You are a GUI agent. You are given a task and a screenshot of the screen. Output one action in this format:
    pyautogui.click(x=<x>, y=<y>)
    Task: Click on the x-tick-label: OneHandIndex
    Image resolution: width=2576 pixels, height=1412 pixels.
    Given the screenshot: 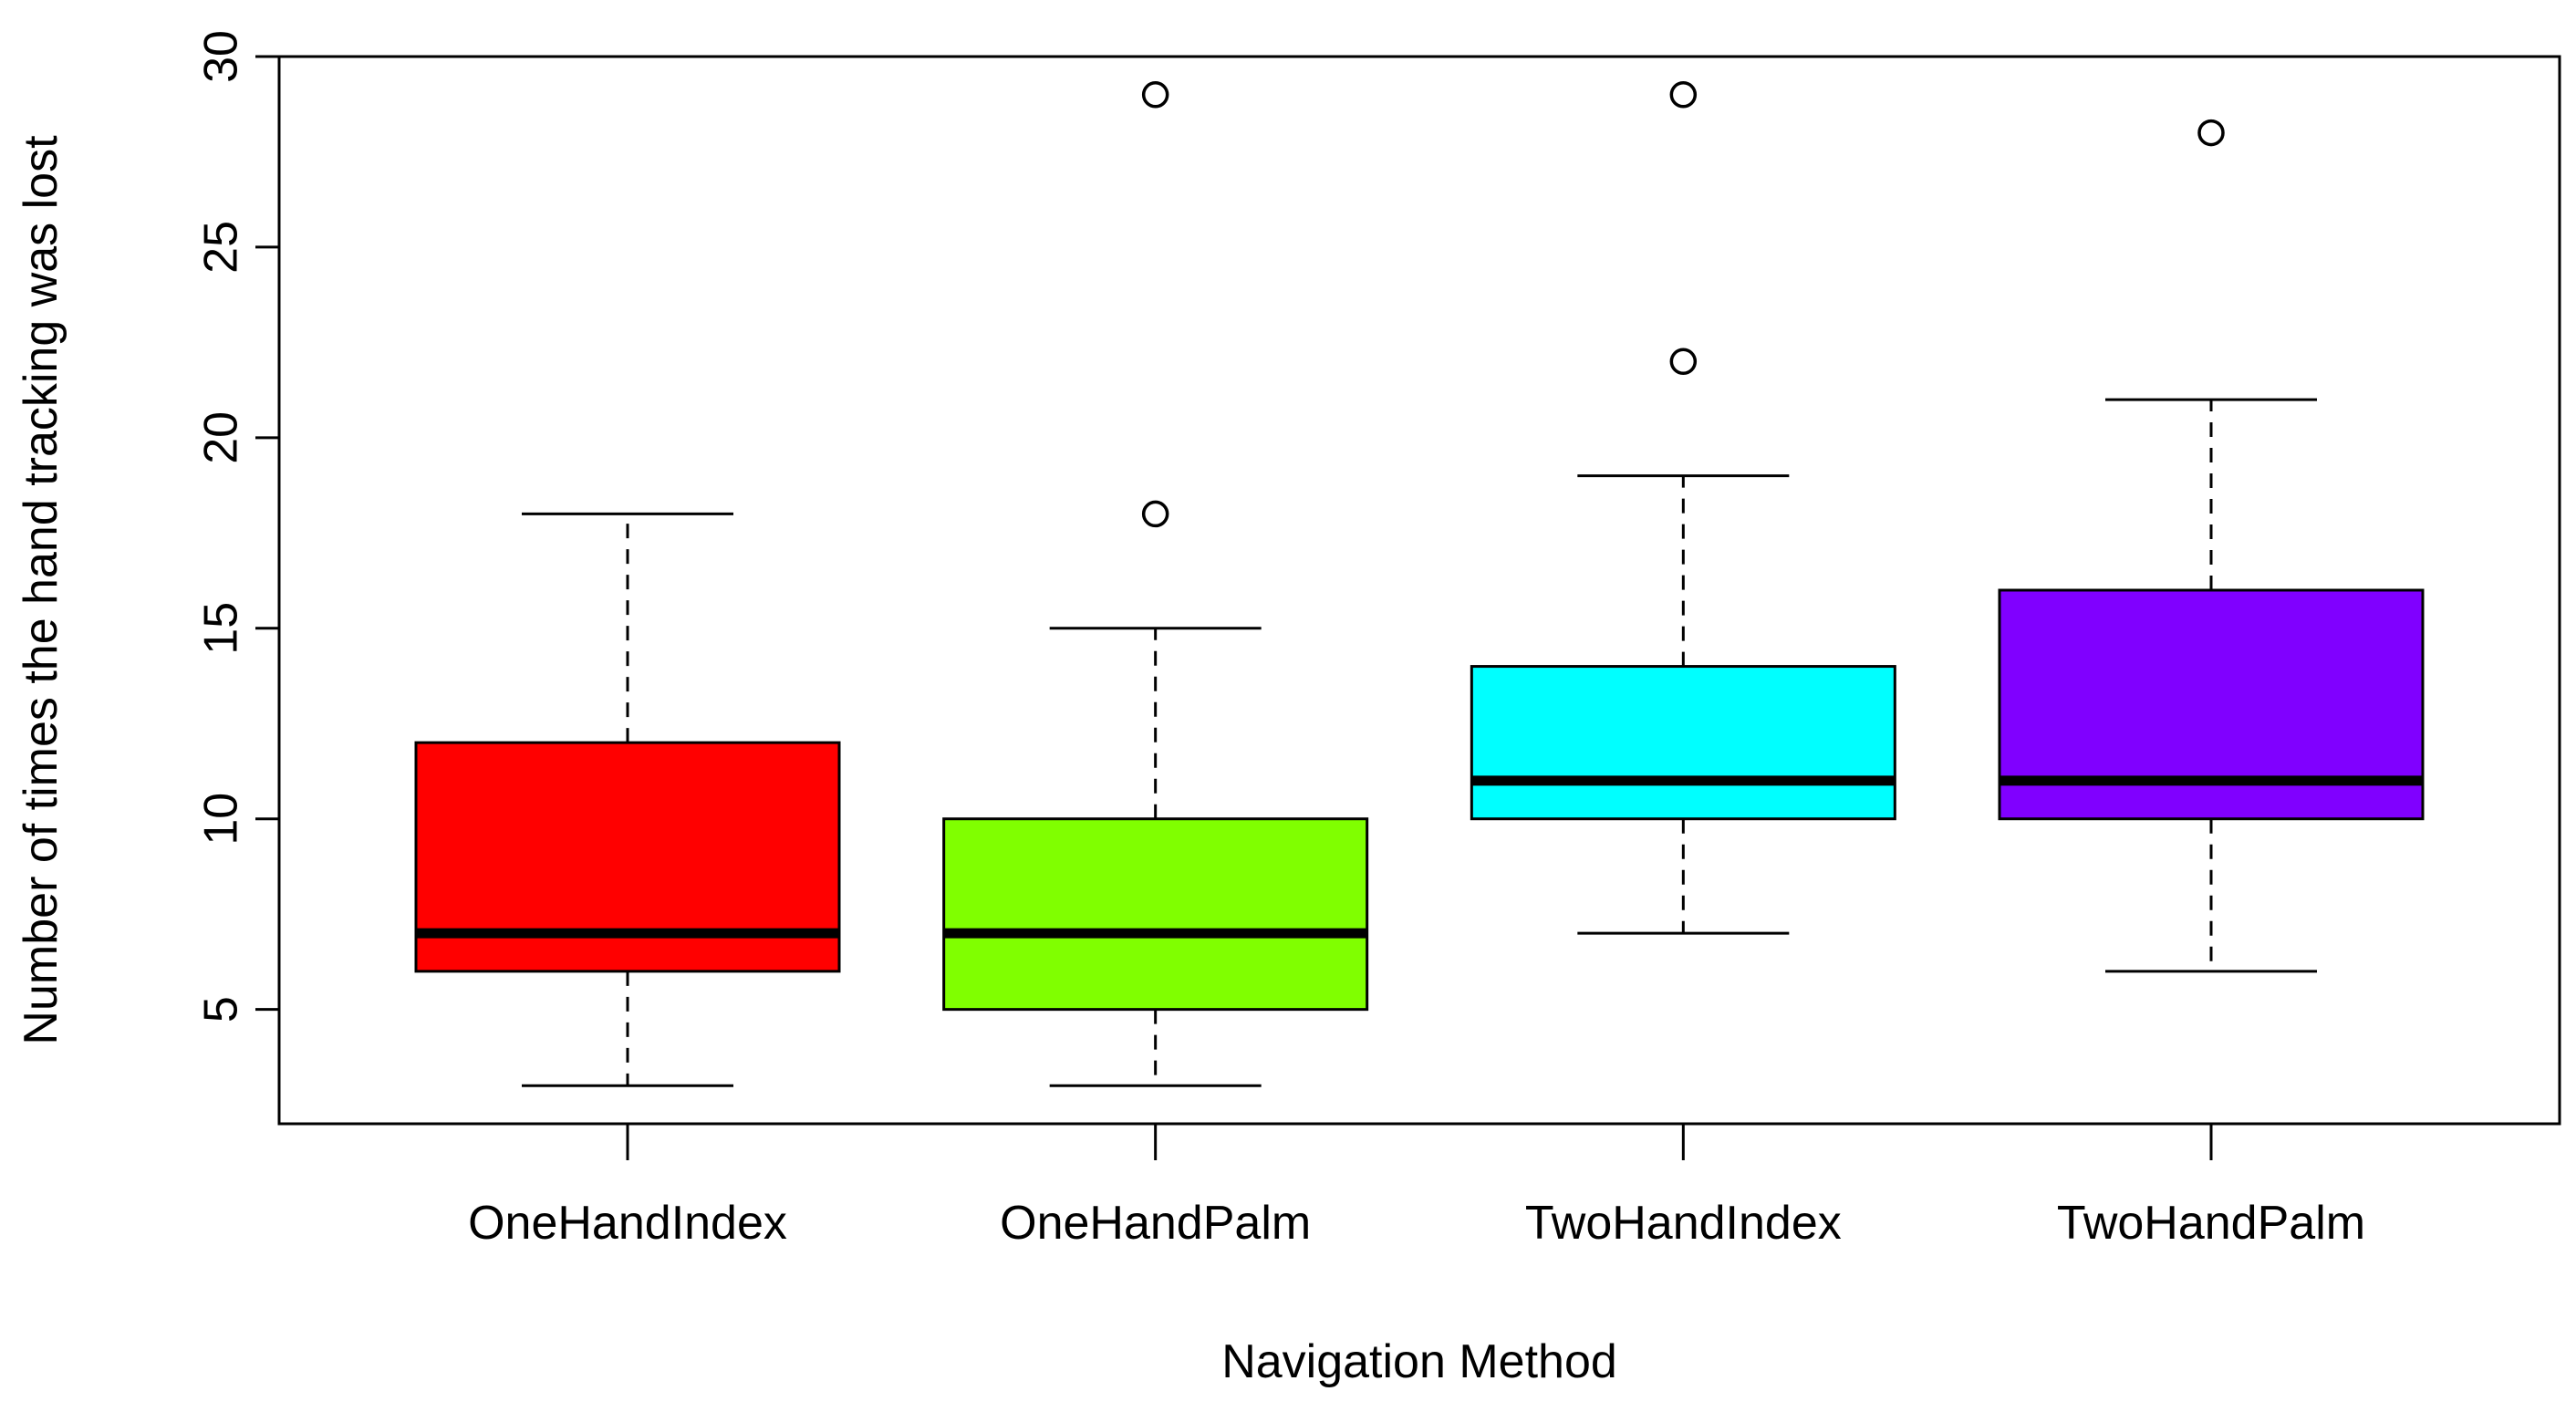 What is the action you would take?
    pyautogui.click(x=627, y=1223)
    